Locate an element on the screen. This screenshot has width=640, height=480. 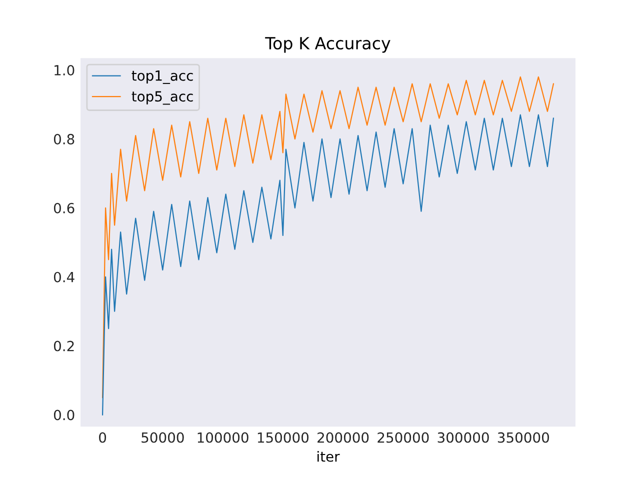
x-tick-label: 350000 is located at coordinates (523, 437).